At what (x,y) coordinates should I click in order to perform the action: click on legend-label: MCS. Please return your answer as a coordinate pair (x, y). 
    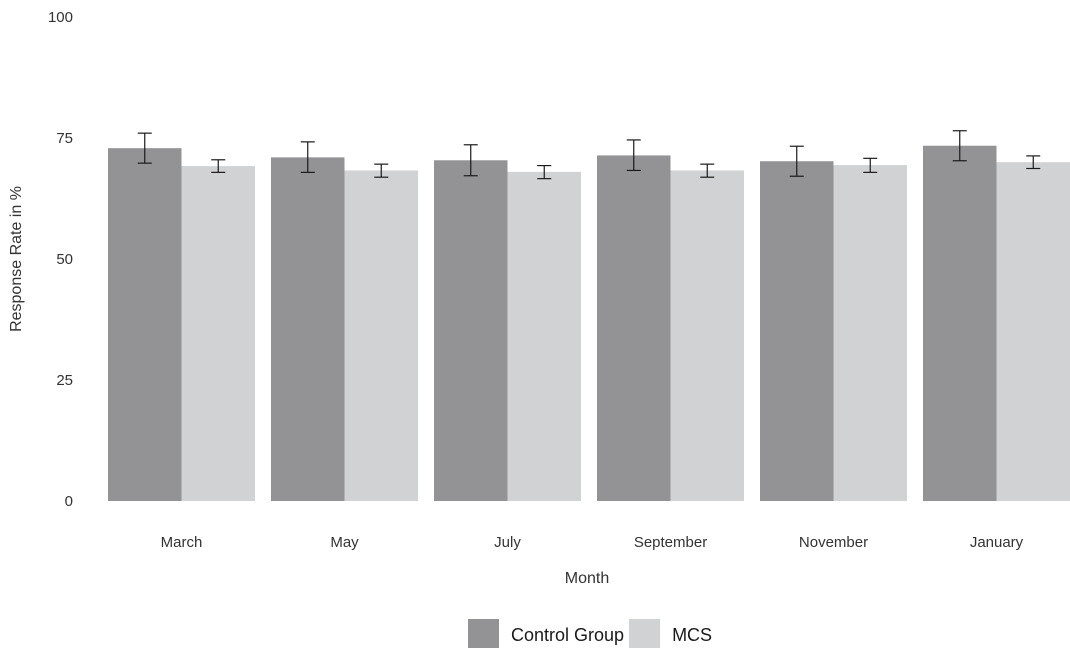
    Looking at the image, I should click on (692, 635).